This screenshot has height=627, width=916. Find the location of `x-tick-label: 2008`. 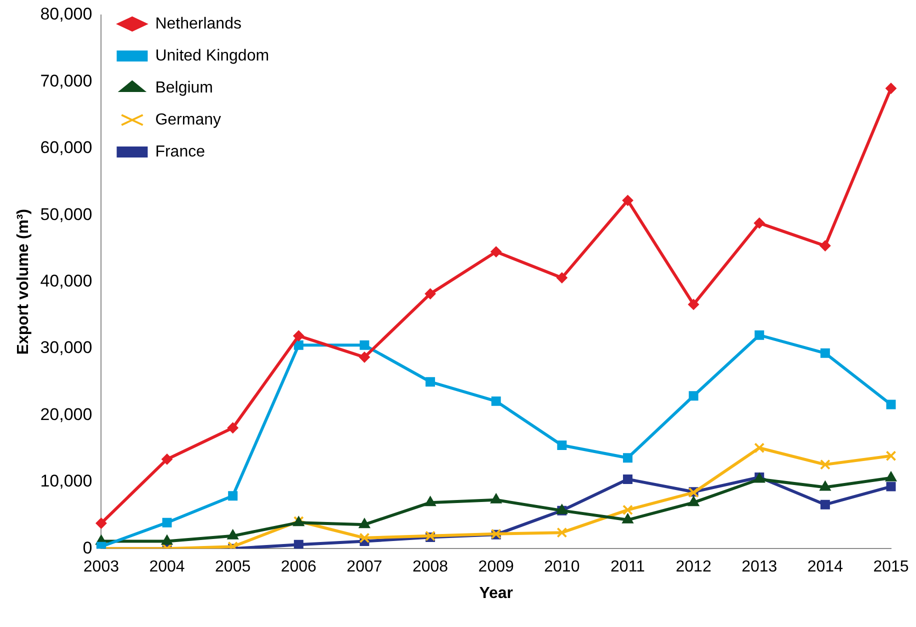

x-tick-label: 2008 is located at coordinates (430, 567).